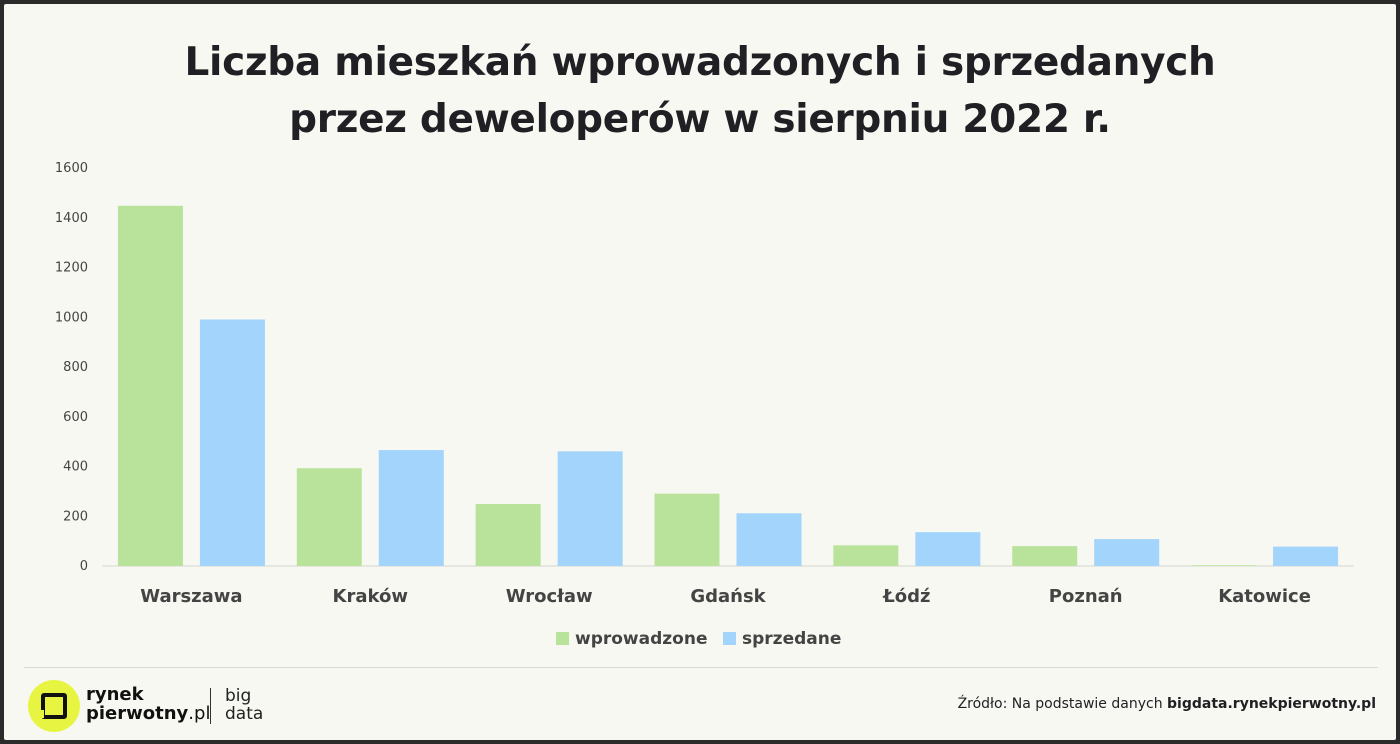 The image size is (1400, 744). I want to click on y-tick-label: 800, so click(75, 367).